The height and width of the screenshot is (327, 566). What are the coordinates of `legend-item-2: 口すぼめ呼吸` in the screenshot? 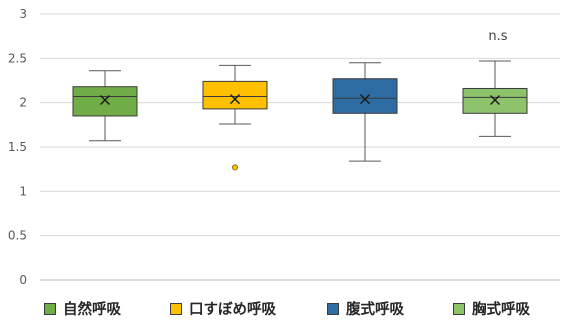 It's located at (223, 308).